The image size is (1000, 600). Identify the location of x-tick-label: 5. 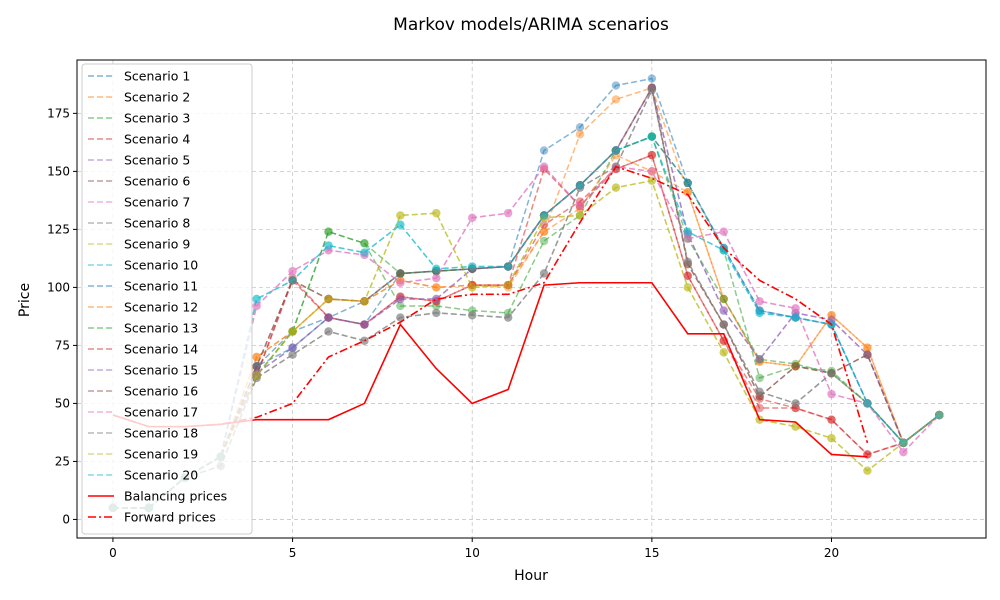
(293, 553).